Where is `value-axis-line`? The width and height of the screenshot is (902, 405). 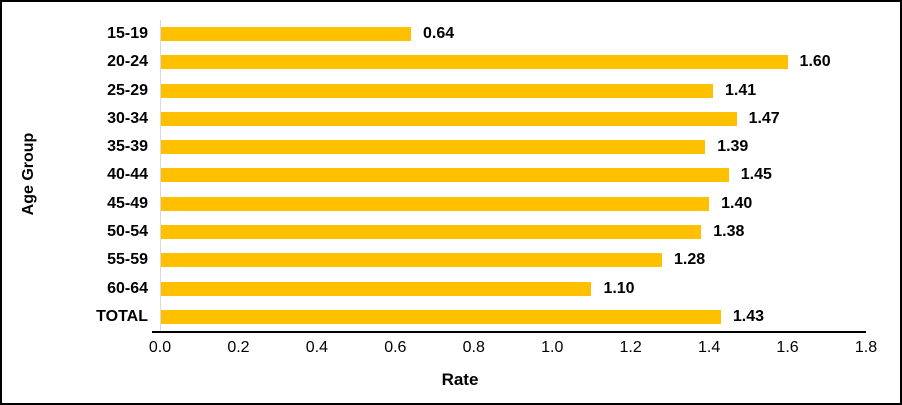 value-axis-line is located at coordinates (509, 332).